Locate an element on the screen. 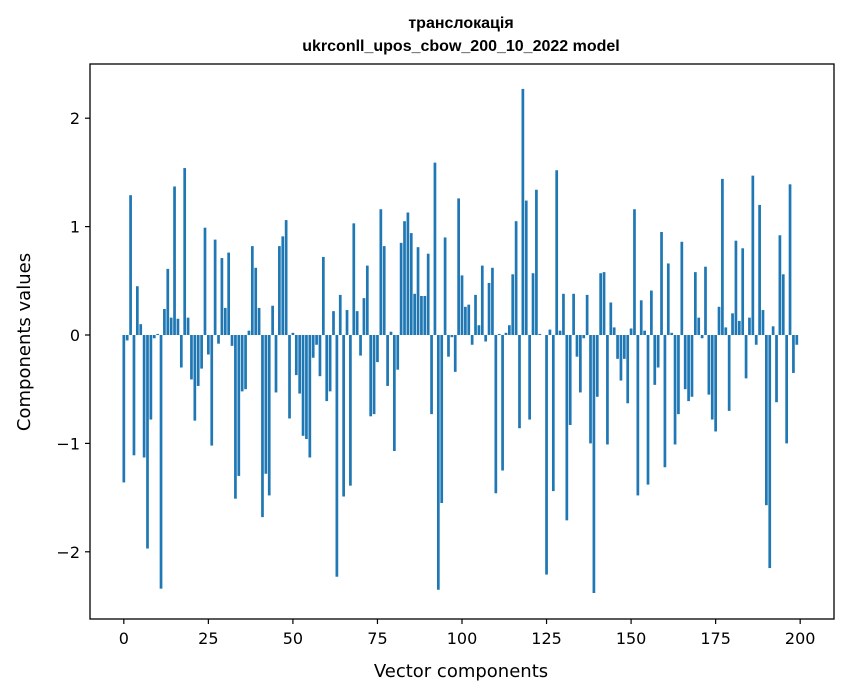 This screenshot has width=847, height=696. y-tick-label: 2 is located at coordinates (75, 118).